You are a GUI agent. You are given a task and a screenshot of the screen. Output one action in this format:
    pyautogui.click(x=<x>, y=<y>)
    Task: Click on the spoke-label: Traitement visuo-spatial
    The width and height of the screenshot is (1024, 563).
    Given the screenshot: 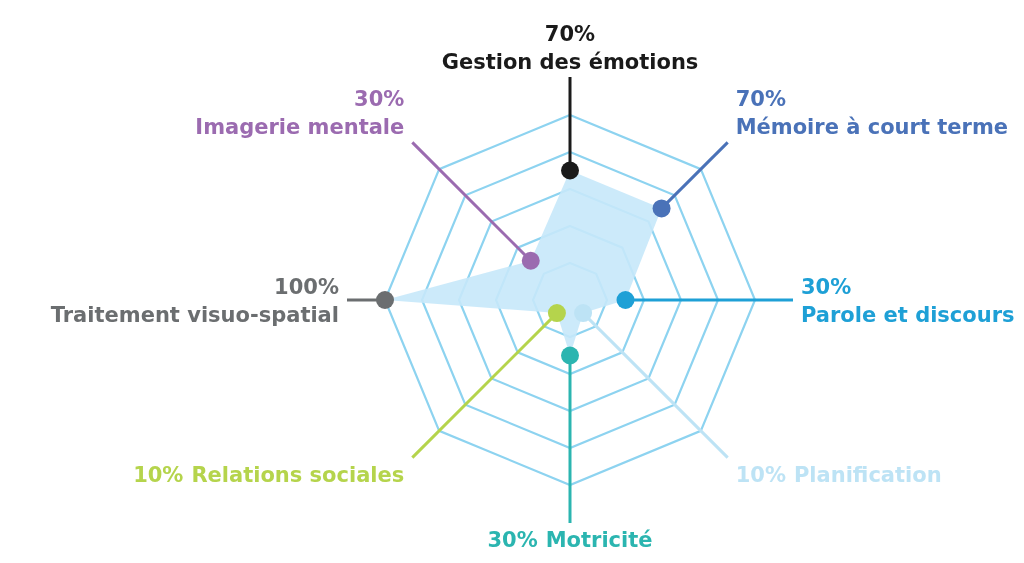 What is the action you would take?
    pyautogui.click(x=194, y=315)
    